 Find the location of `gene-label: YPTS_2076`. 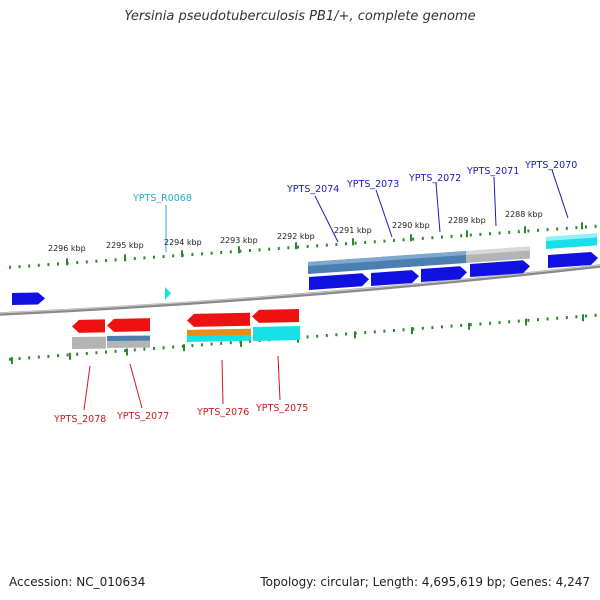

gene-label: YPTS_2076 is located at coordinates (222, 412).